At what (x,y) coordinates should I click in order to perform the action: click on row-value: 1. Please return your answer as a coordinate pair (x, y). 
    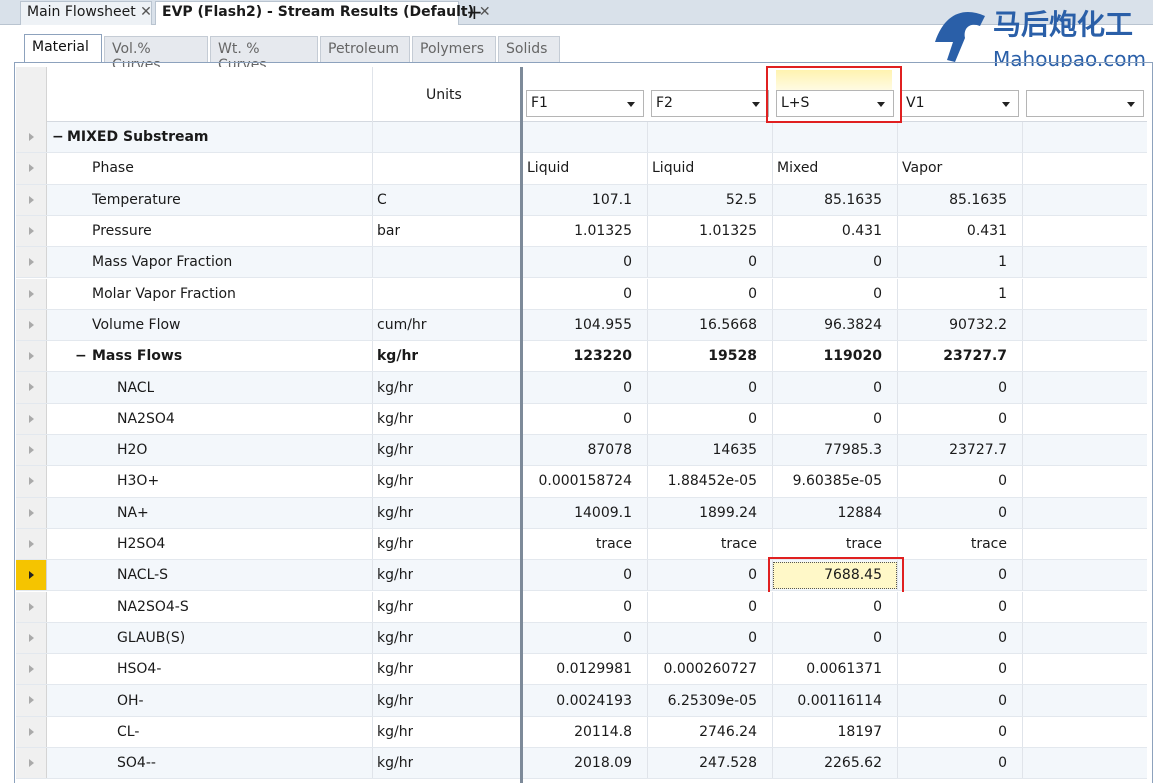
    Looking at the image, I should click on (1002, 262).